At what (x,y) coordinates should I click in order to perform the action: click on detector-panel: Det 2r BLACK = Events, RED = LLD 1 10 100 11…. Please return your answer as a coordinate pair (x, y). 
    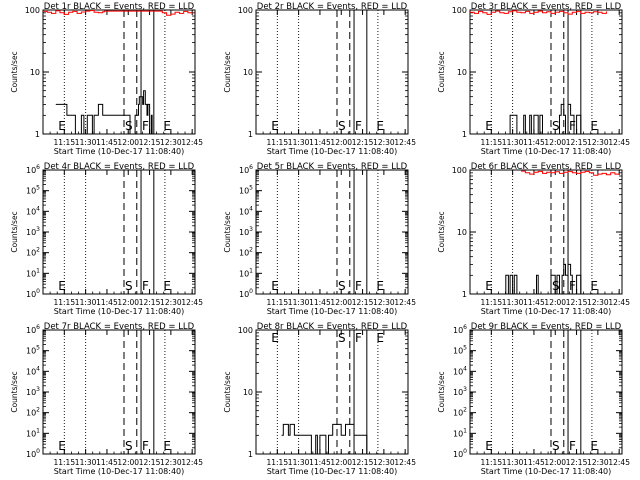
    Looking at the image, I should click on (319, 79).